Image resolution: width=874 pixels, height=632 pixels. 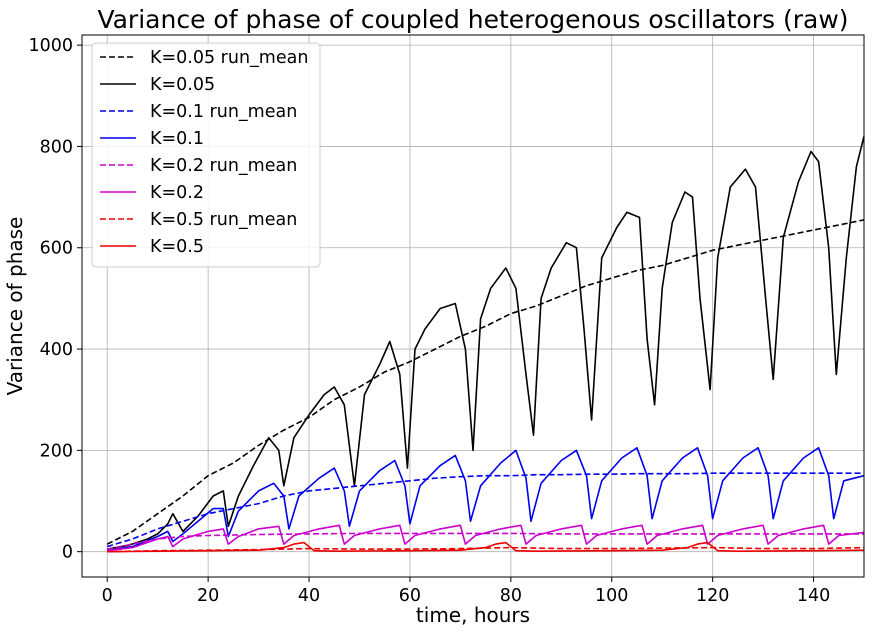 What do you see at coordinates (15, 306) in the screenshot?
I see `y-axis-label: Variance of phase` at bounding box center [15, 306].